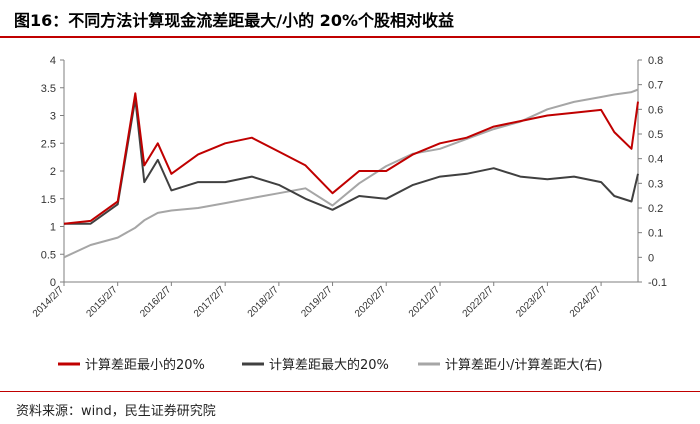 The image size is (700, 424). Describe the element at coordinates (53, 117) in the screenshot. I see `y-tick-left-label: 3` at that location.